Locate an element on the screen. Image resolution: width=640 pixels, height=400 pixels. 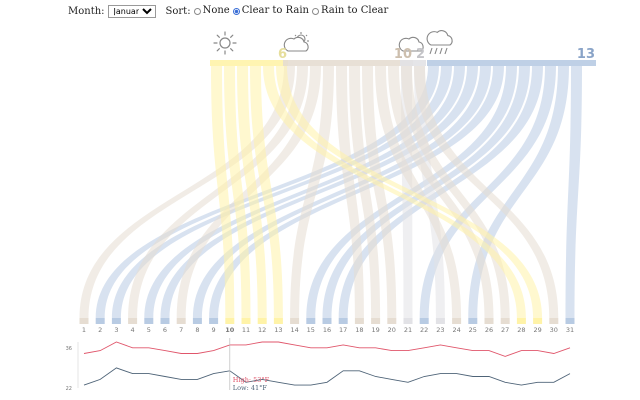
sort-option-label: None is located at coordinates (216, 10).